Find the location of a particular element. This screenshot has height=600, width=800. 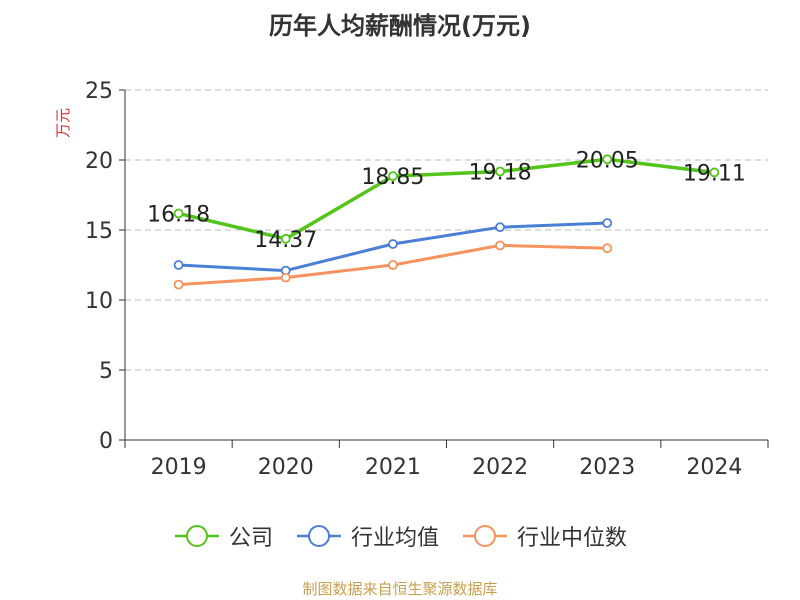

source-note: 制图数据来自恒生聚源数据库 is located at coordinates (400, 589).